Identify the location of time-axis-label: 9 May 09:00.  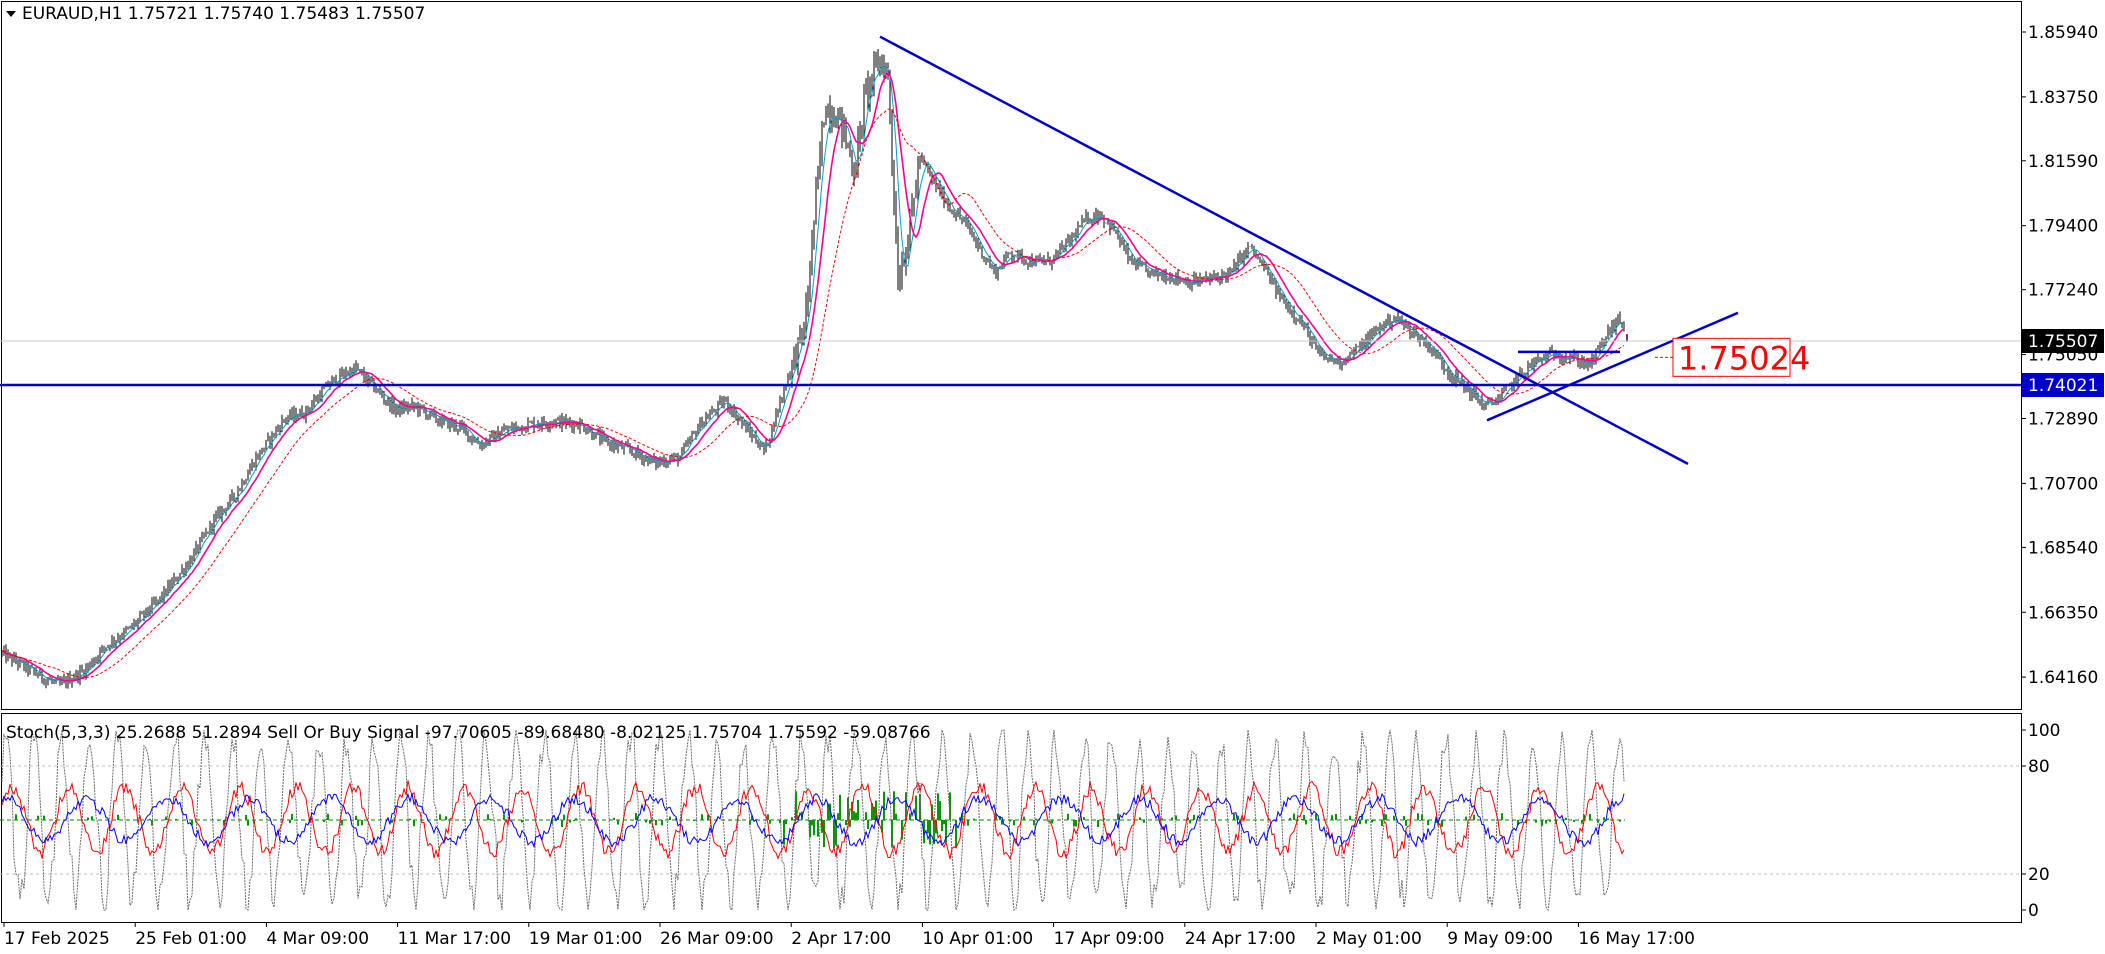
(1500, 939).